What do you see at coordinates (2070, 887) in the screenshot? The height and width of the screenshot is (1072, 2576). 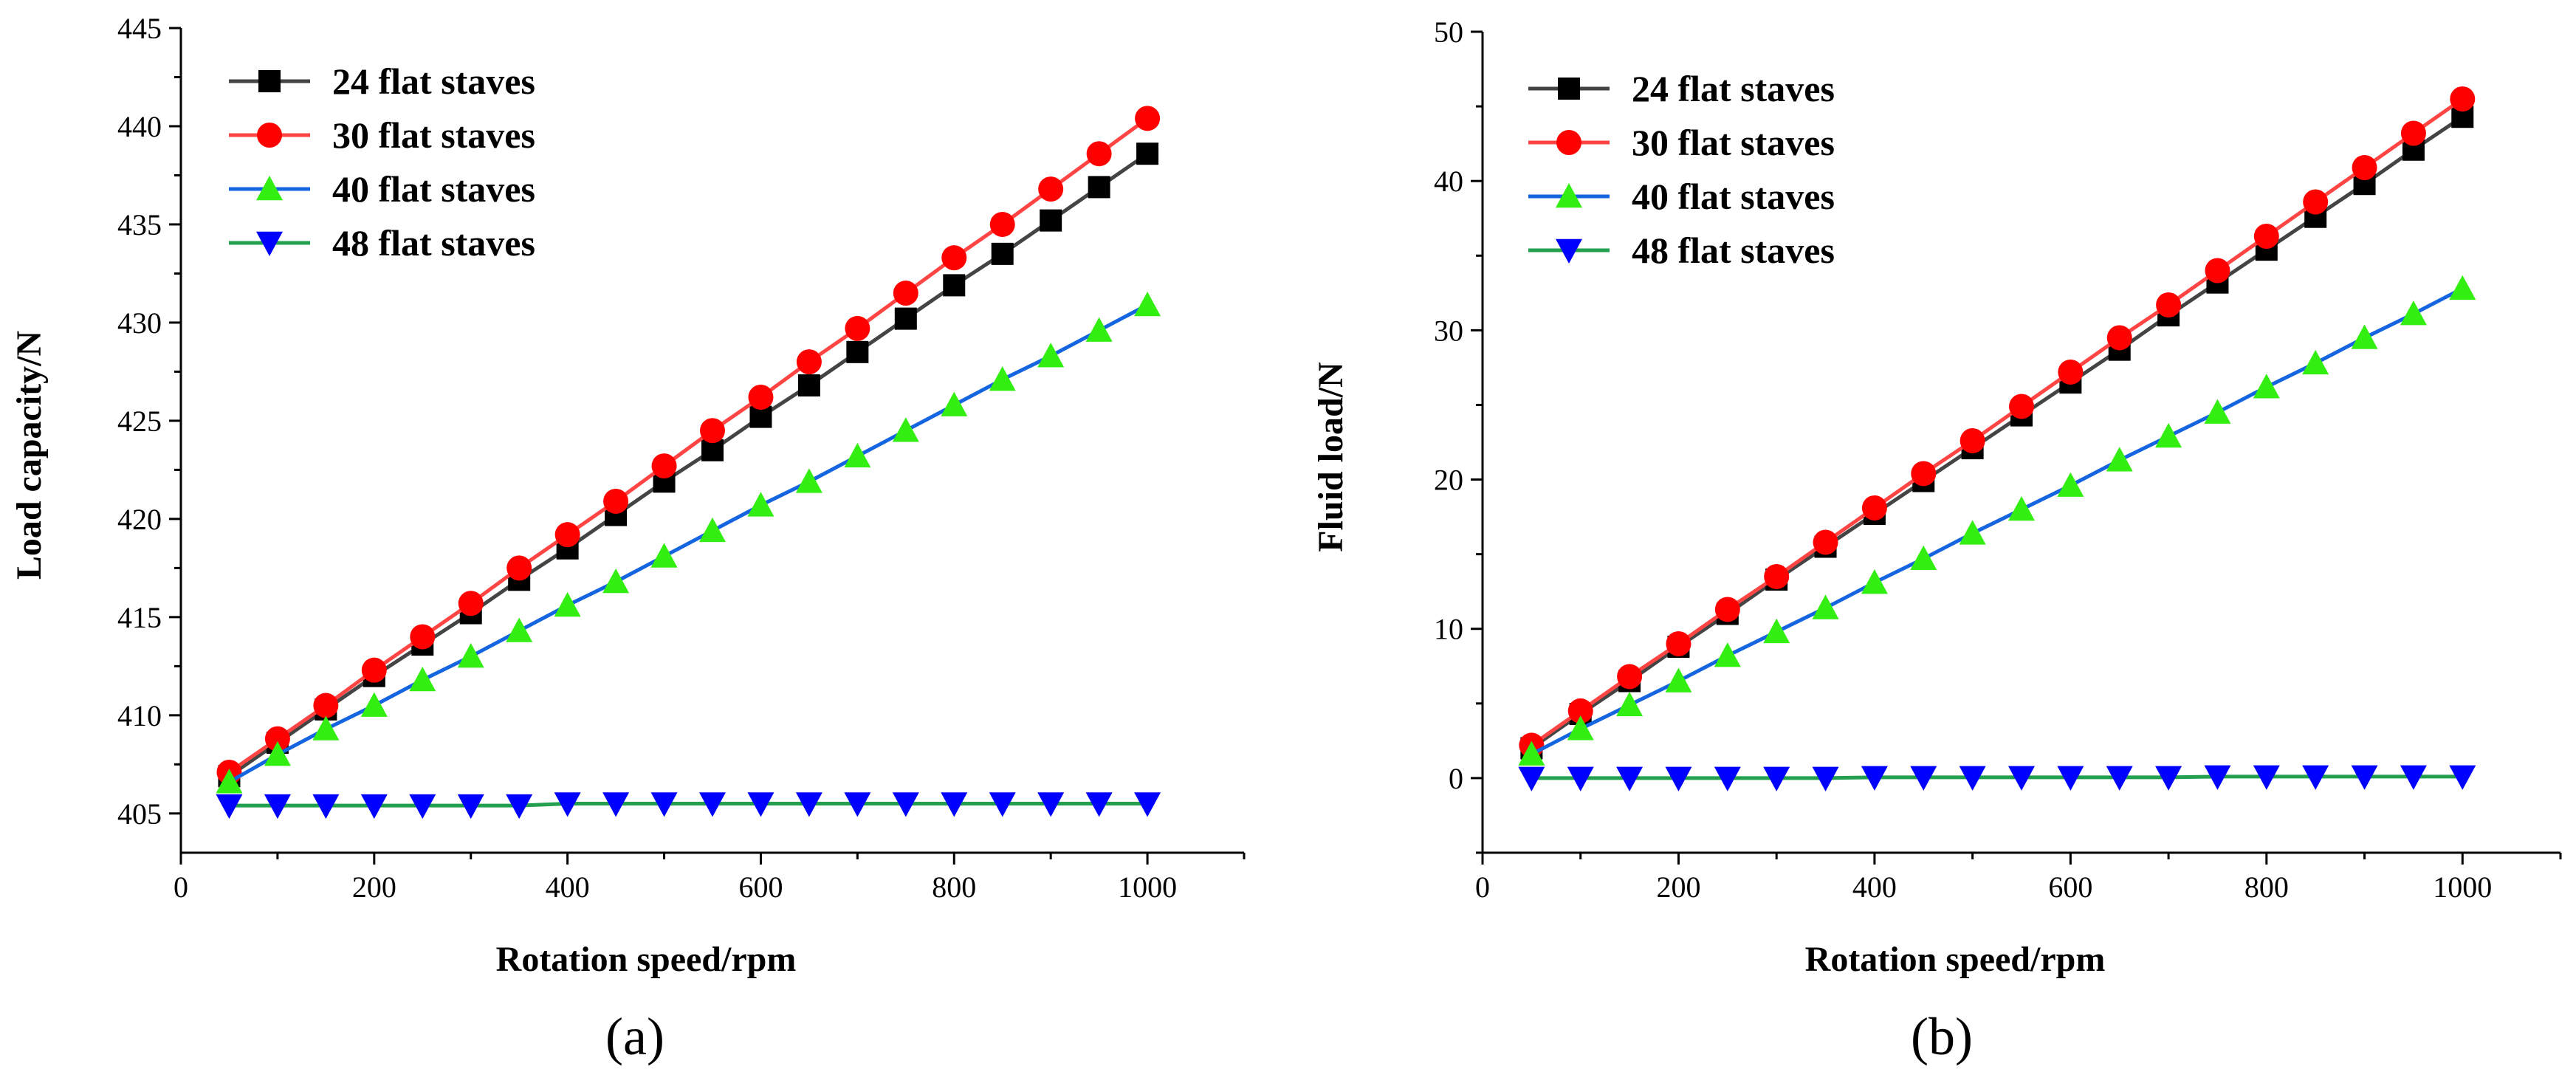 I see `x-tick-label: 600` at bounding box center [2070, 887].